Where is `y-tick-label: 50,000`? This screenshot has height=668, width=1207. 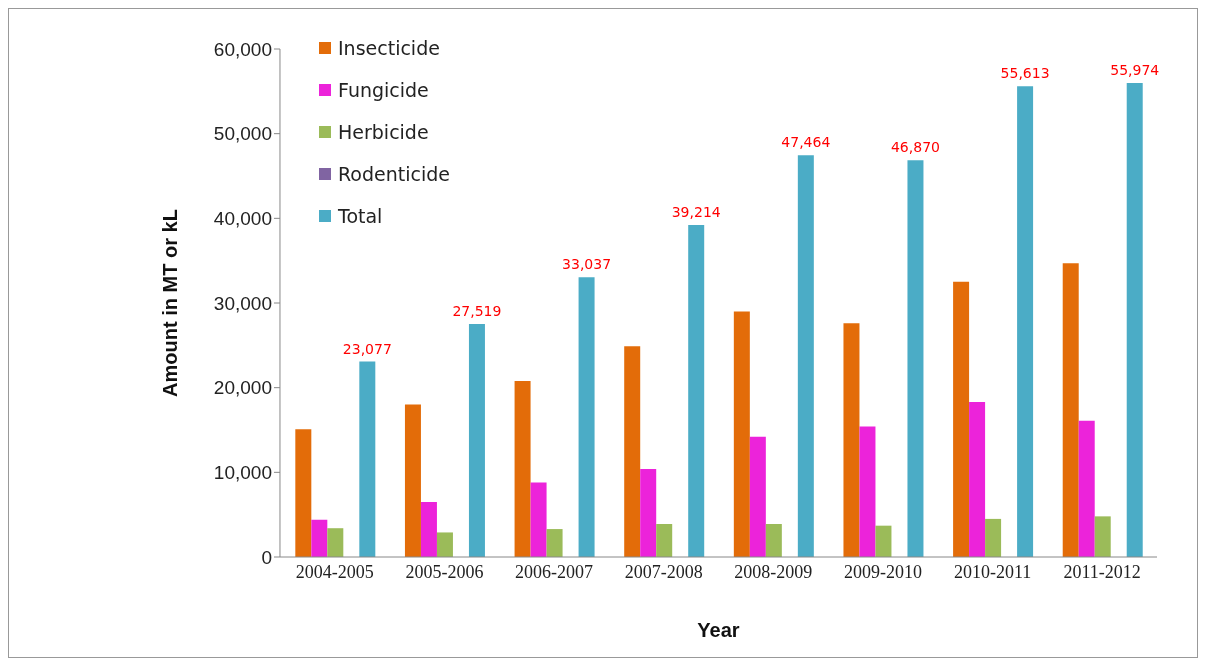
y-tick-label: 50,000 is located at coordinates (242, 134).